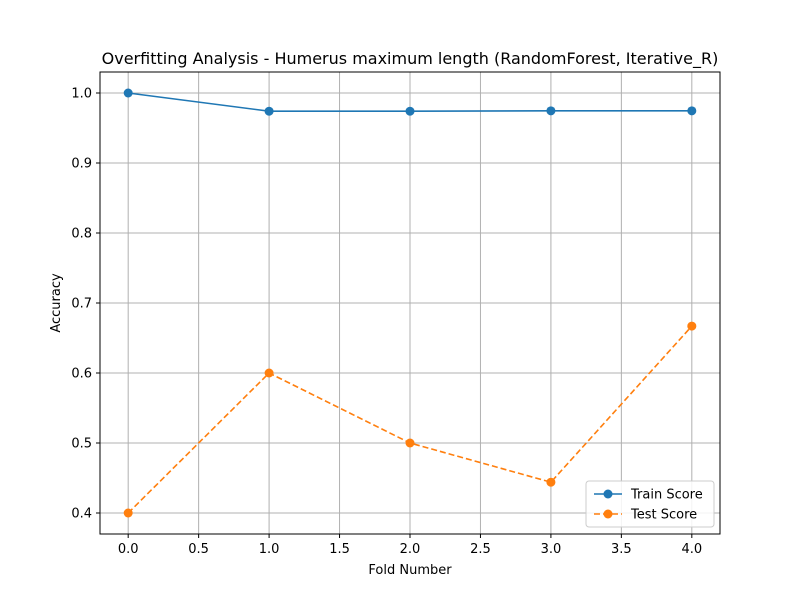  Describe the element at coordinates (691, 549) in the screenshot. I see `x-tick-label: 4.0` at that location.